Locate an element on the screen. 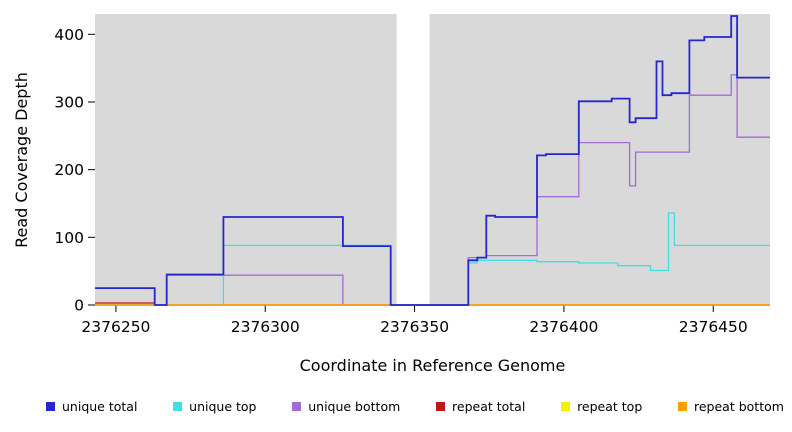  legend-swatch-repeat-bottom is located at coordinates (682, 406).